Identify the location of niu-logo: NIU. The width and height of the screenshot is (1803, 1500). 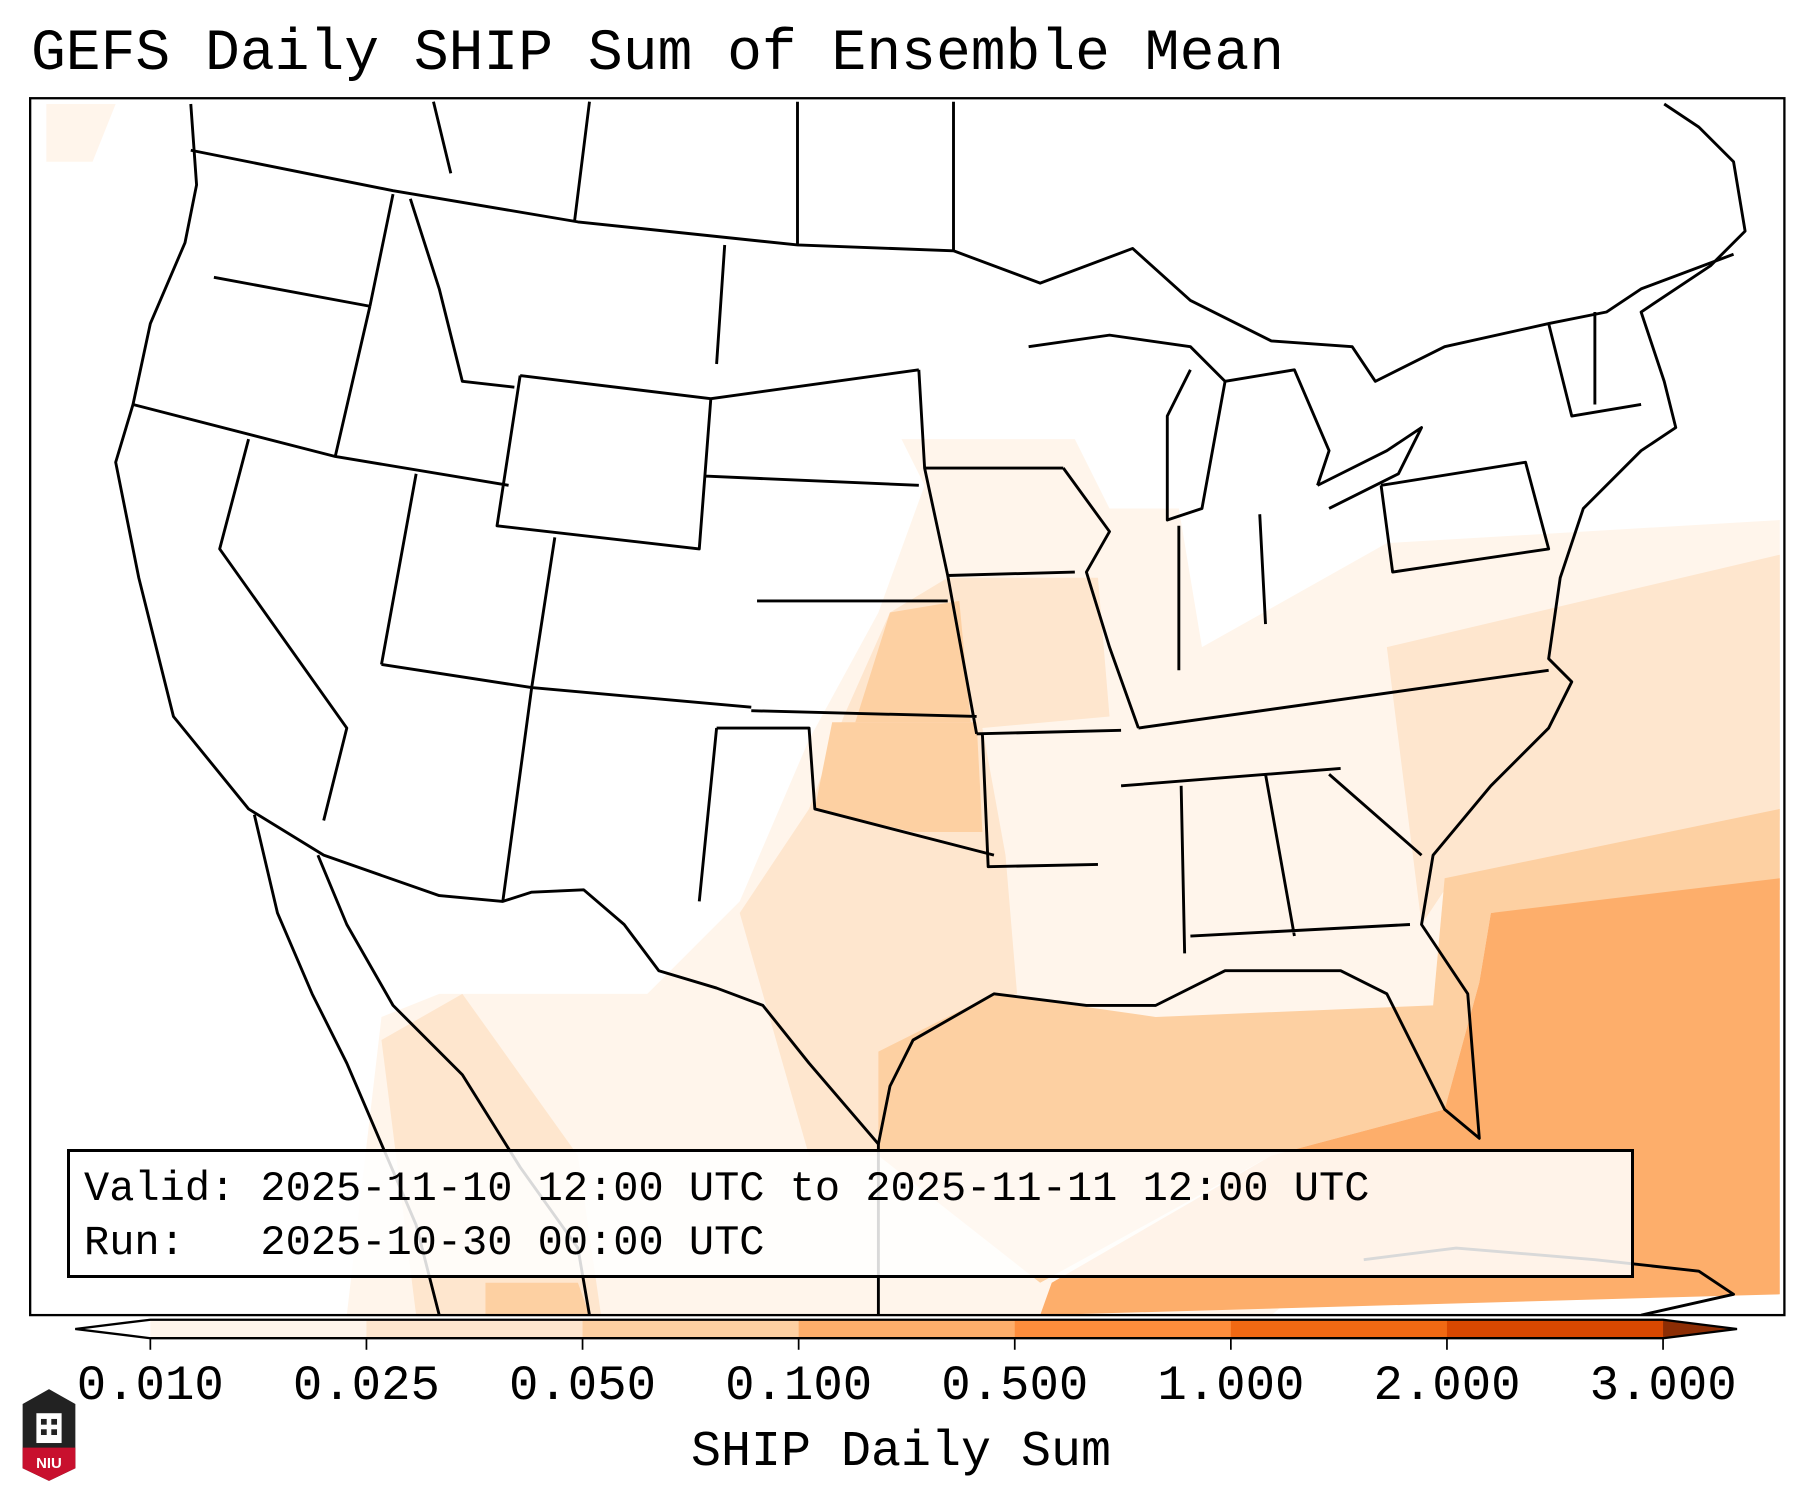
(49, 1435).